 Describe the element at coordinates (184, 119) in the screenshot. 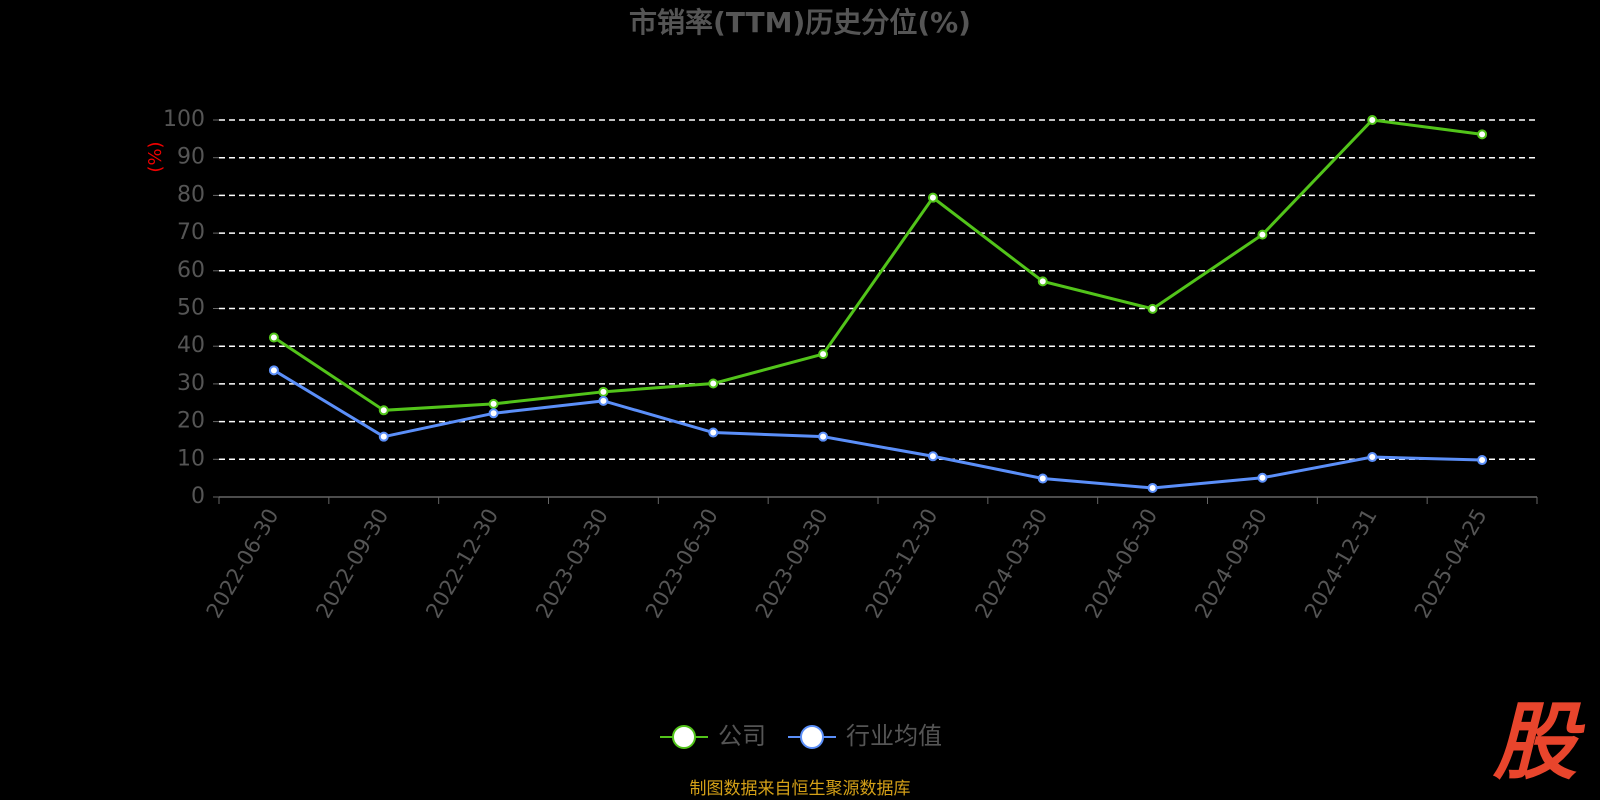

I see `y-tick-label: 100` at that location.